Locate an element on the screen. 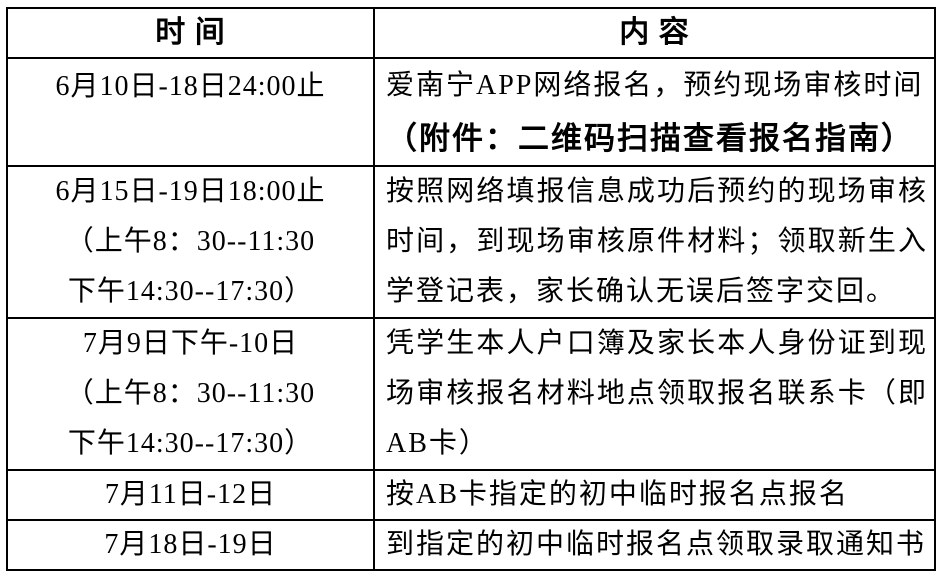 The image size is (944, 580). table-row: 7月18日-19日 到指定的初中临时报名点领取录取通知书 is located at coordinates (471, 545).